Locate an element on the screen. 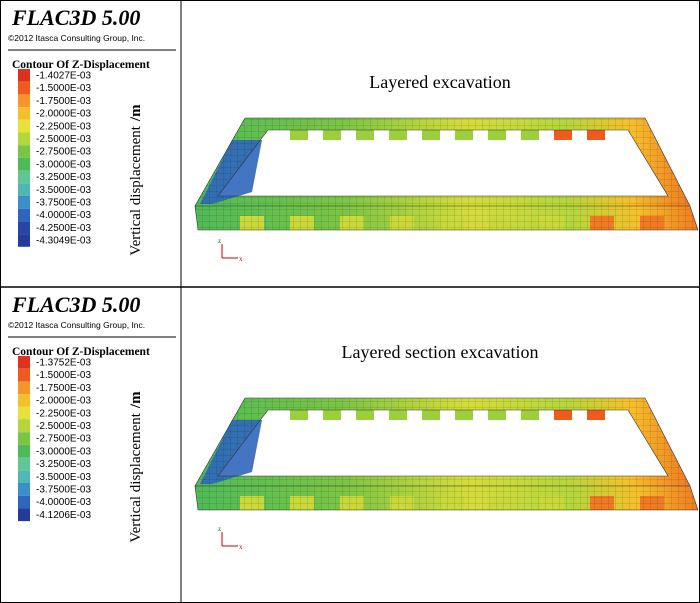  legend-label: -4.2500E-03 is located at coordinates (63, 228).